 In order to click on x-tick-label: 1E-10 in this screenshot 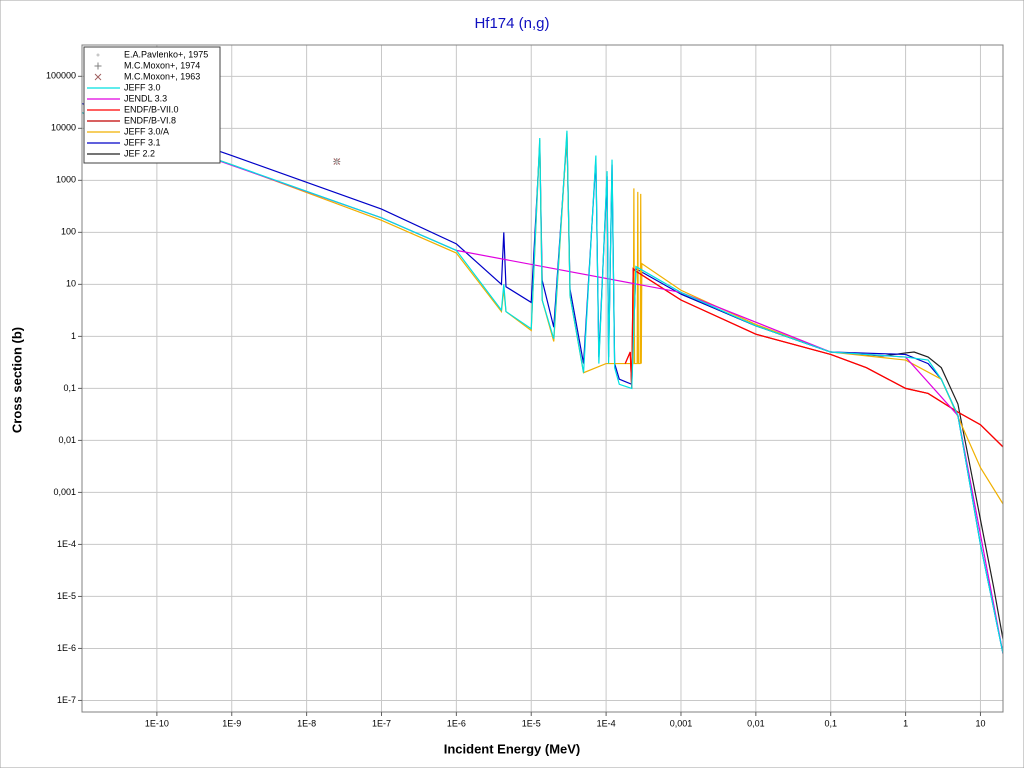, I will do `click(157, 723)`.